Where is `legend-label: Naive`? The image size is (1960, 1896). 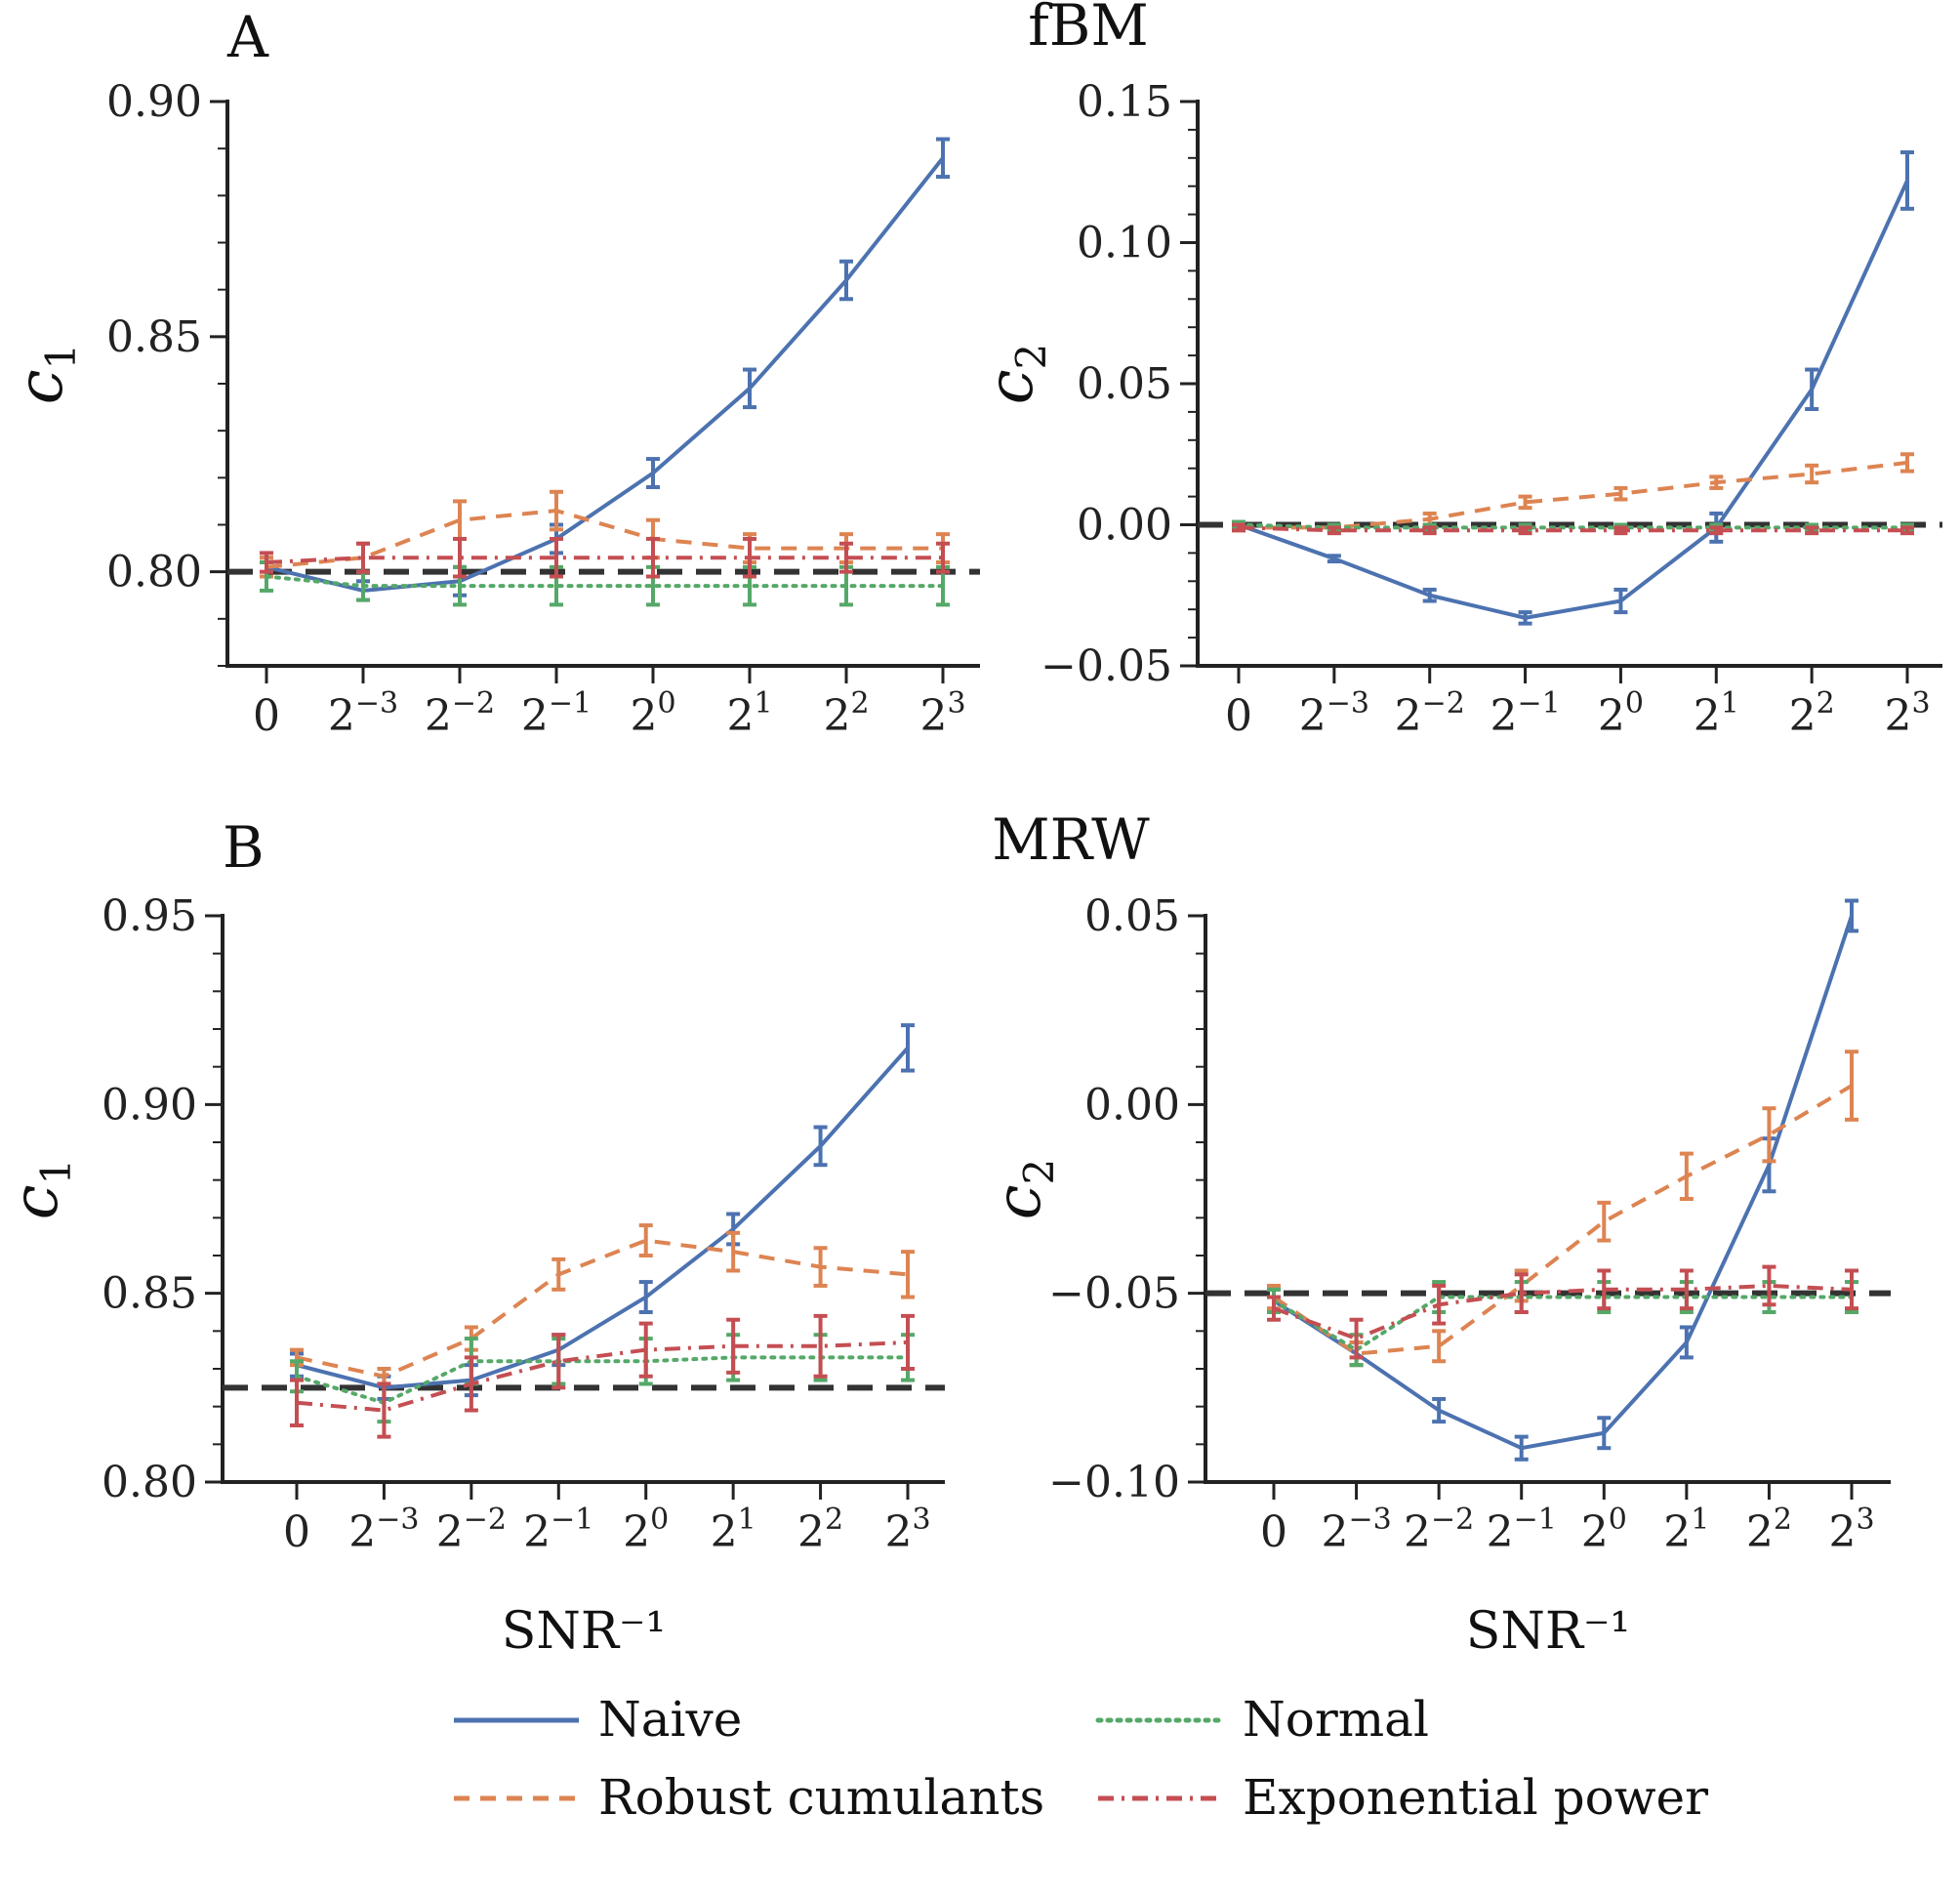
legend-label: Naive is located at coordinates (670, 1719).